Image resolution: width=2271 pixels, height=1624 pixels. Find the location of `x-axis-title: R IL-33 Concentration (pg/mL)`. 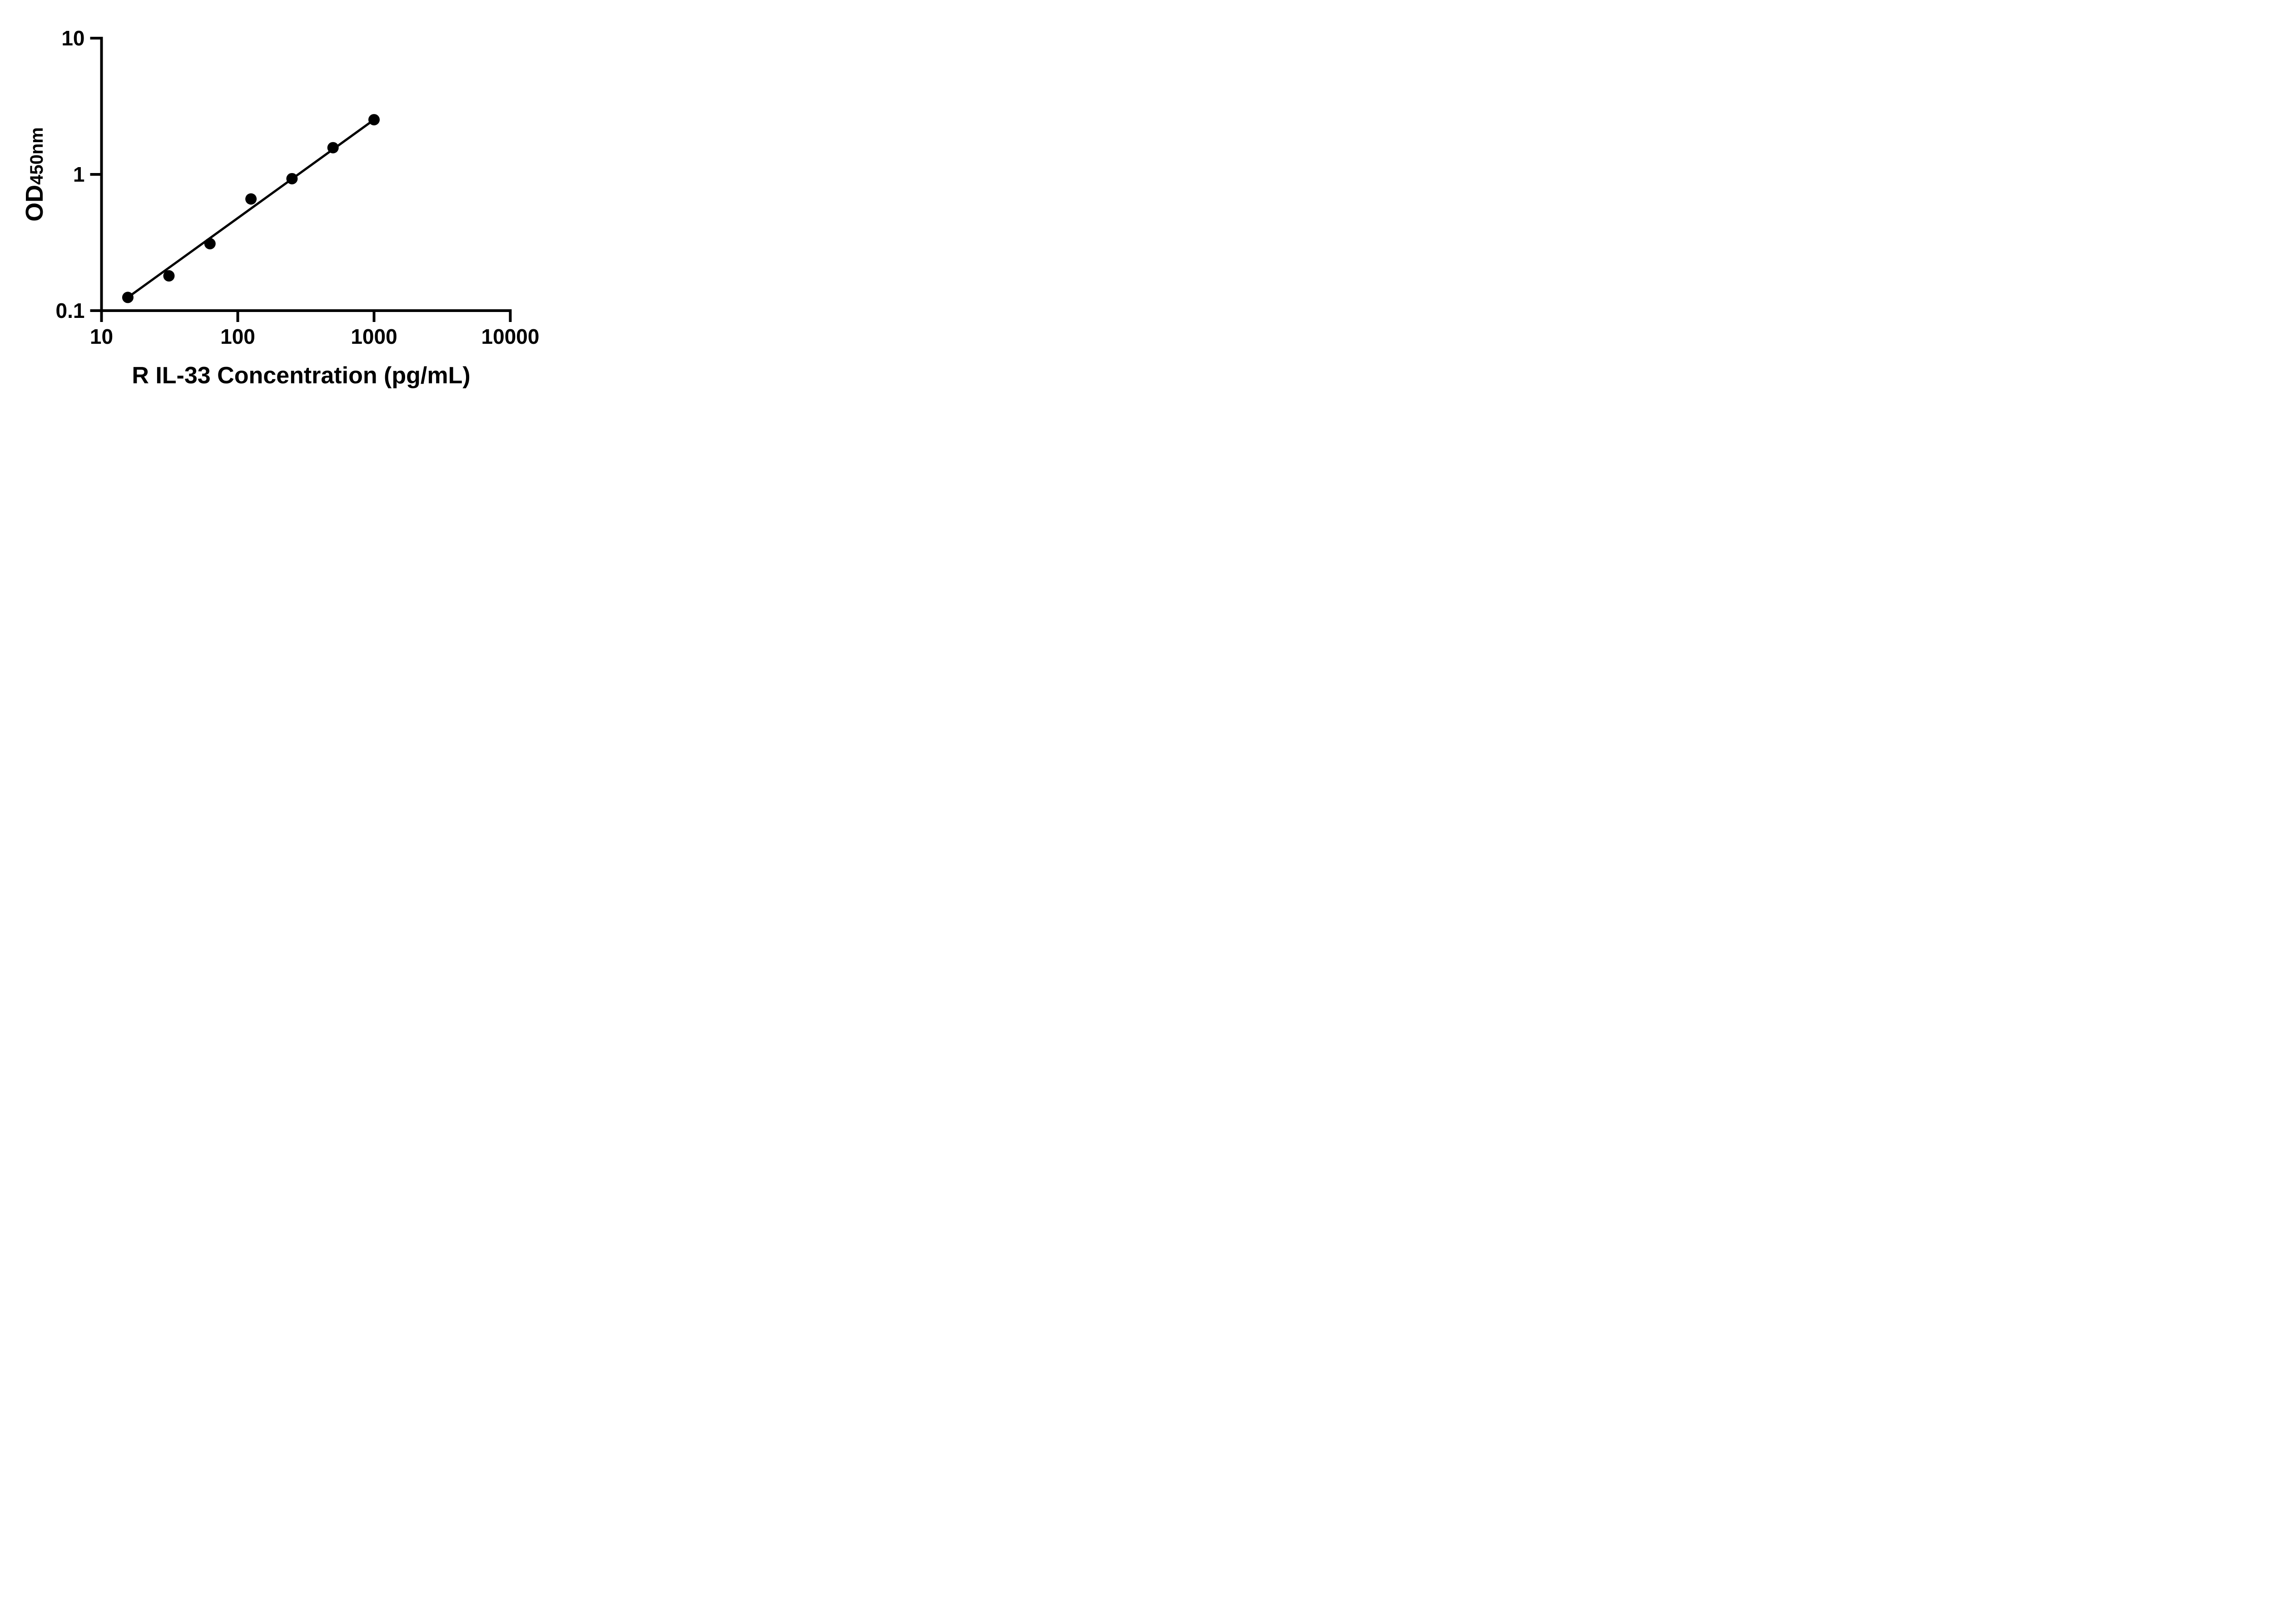

x-axis-title: R IL-33 Concentration (pg/mL) is located at coordinates (301, 375).